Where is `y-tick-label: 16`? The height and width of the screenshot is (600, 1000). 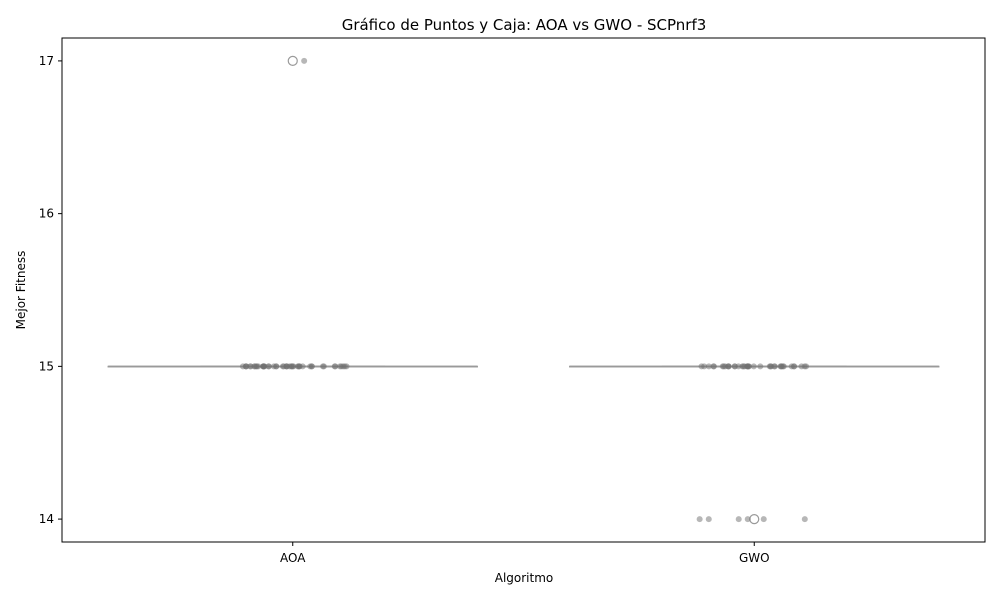 y-tick-label: 16 is located at coordinates (46, 214).